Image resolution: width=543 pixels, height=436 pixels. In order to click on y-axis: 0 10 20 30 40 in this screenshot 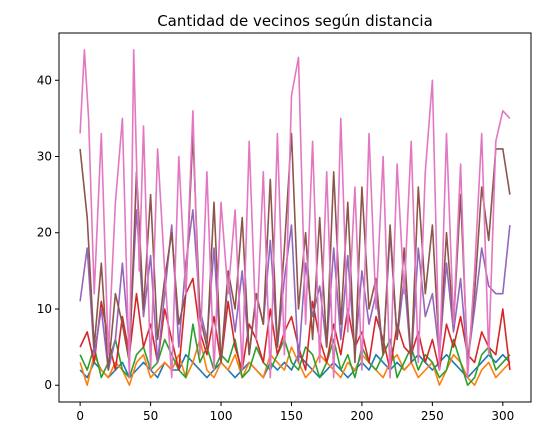, I will do `click(48, 232)`.